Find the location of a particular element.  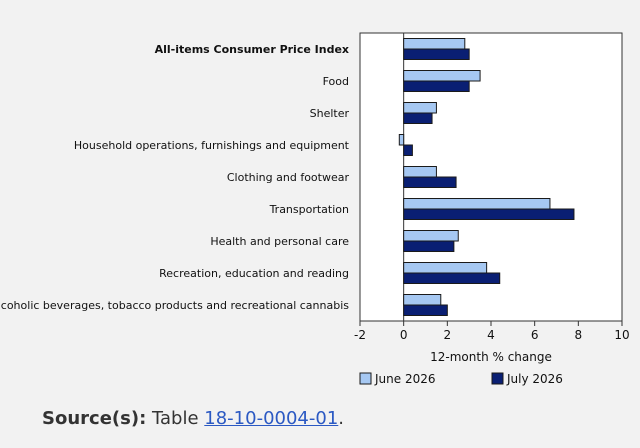

category-label: Shelter is located at coordinates (330, 113).